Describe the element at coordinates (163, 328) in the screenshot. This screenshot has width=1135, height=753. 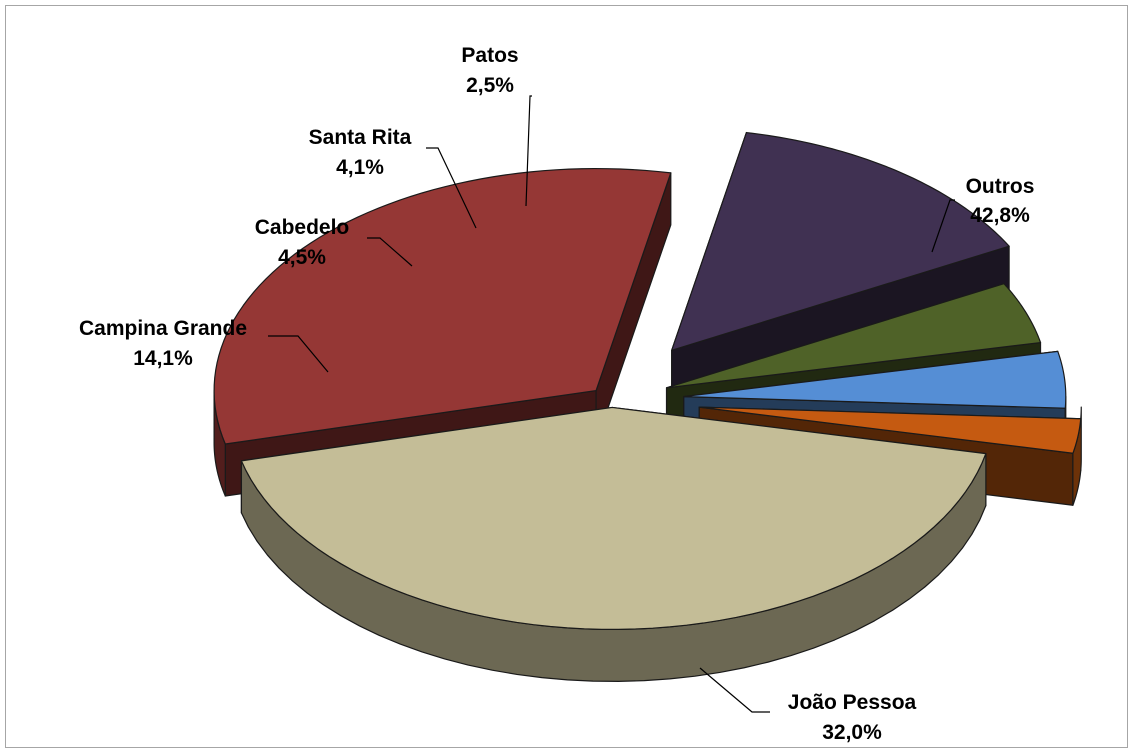
I see `slice-label-campina-grande: Campina Grande` at that location.